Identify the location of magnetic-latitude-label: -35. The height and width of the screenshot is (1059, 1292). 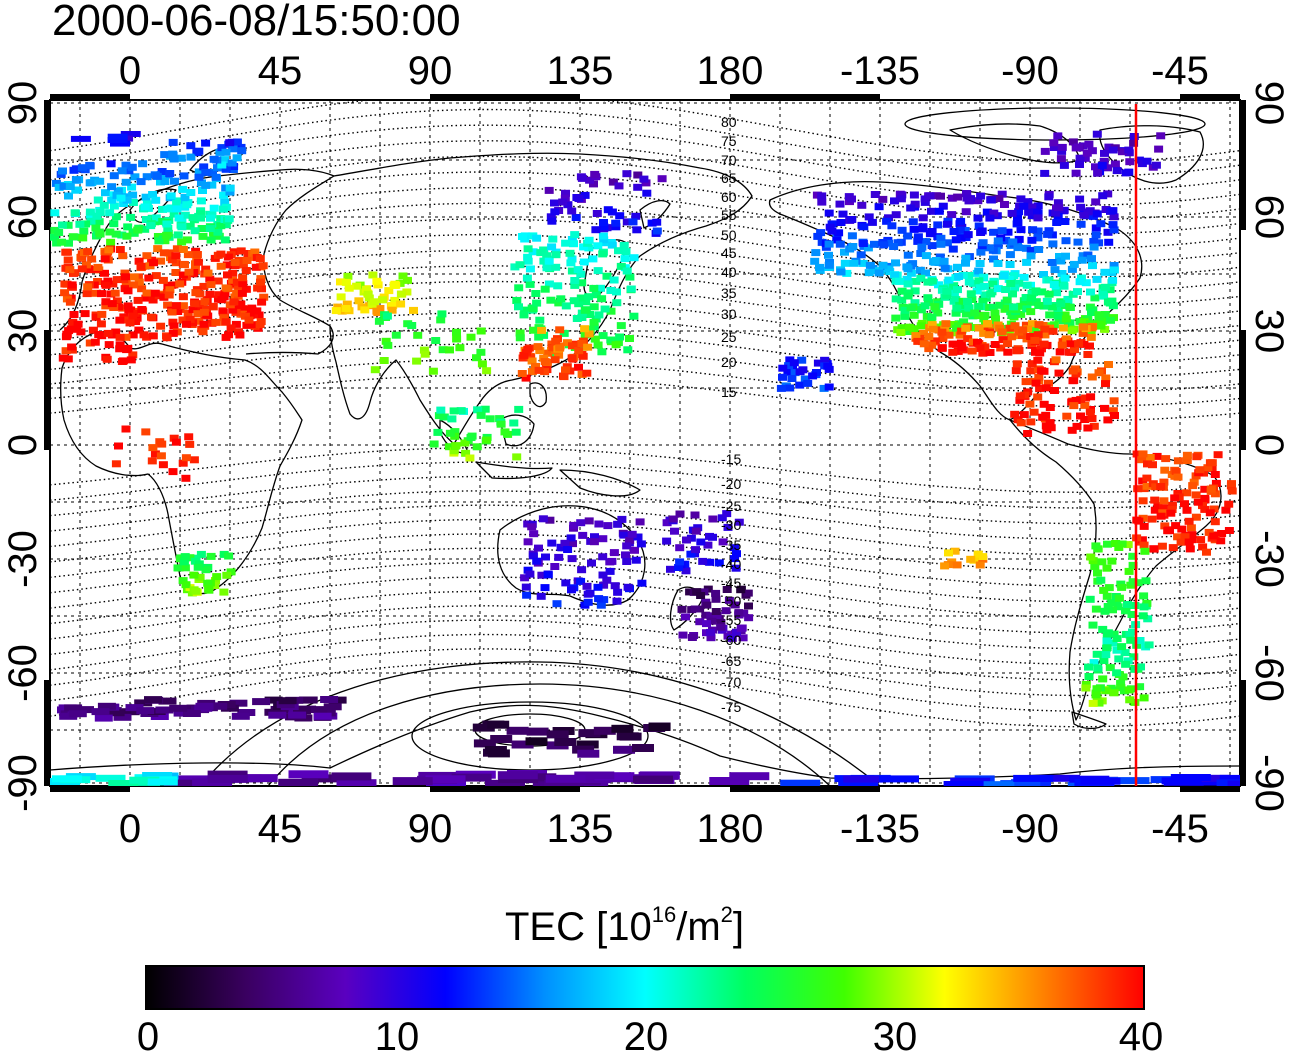
(731, 545).